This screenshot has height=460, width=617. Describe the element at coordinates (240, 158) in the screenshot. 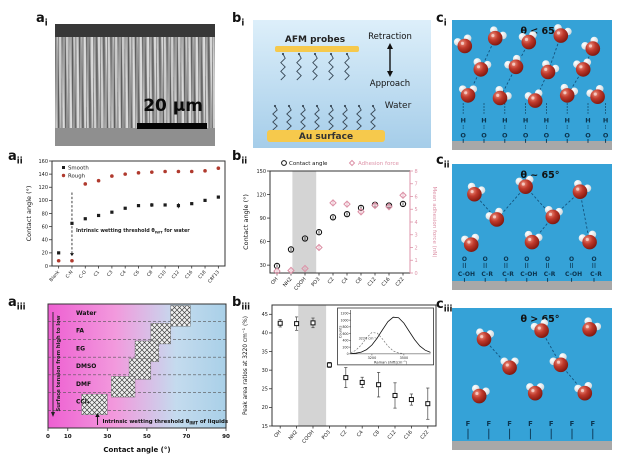

I see `panel-label-bii: bii` at that location.